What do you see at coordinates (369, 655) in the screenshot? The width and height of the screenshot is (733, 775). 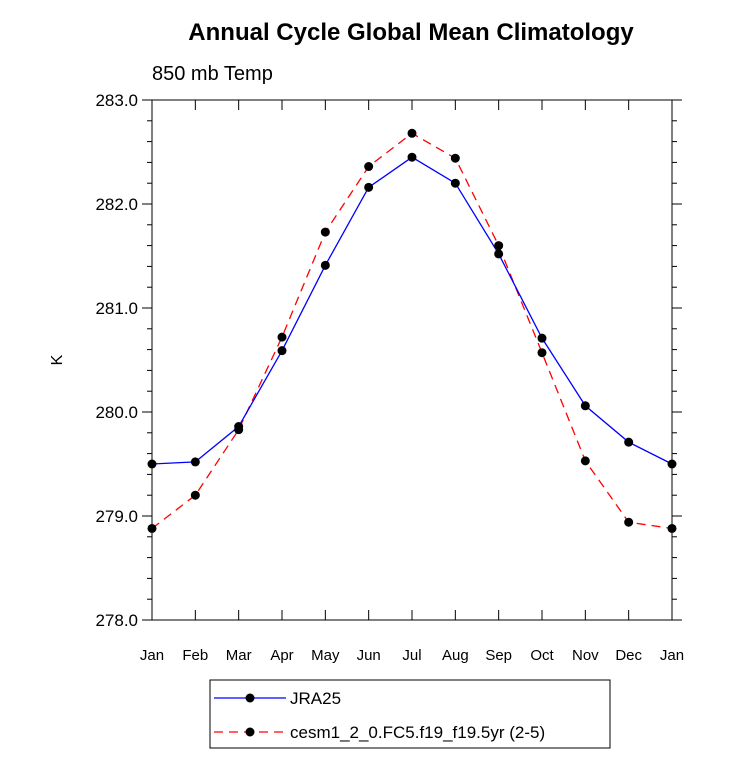 I see `x-tick-label: Jun` at bounding box center [369, 655].